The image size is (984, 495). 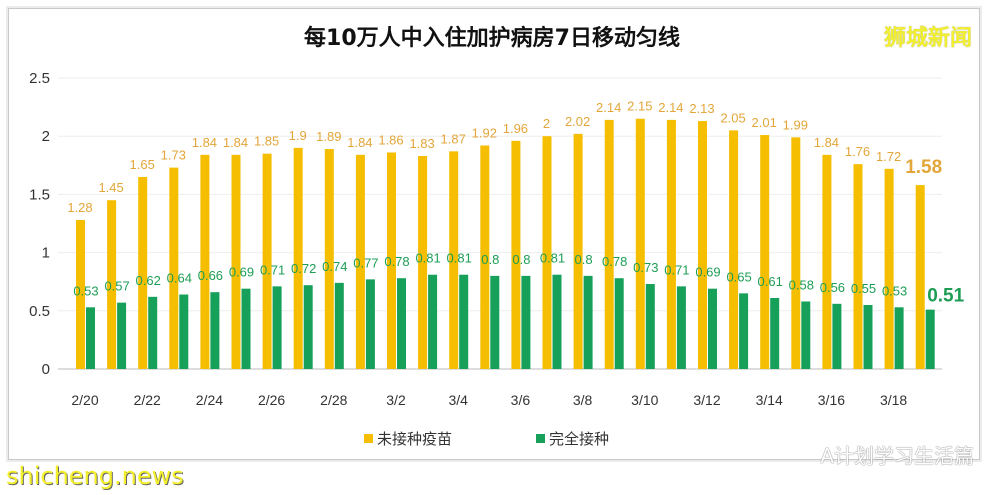 I want to click on data-label-vaccinated: 0.55, so click(x=863, y=288).